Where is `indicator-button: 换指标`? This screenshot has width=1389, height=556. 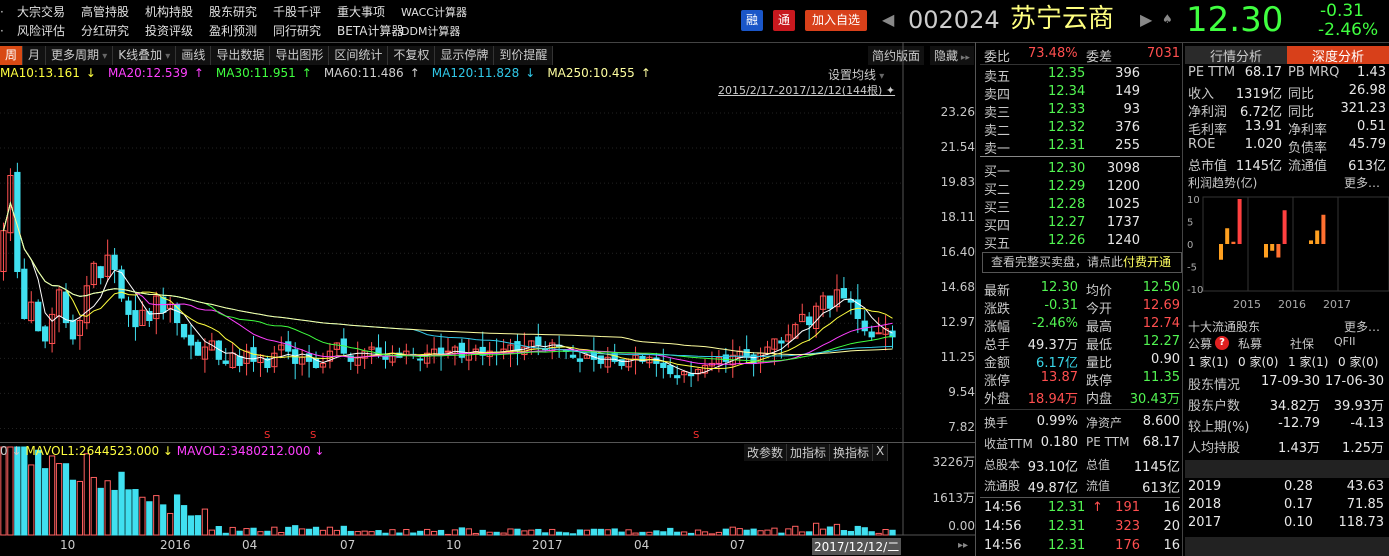
indicator-button: 换指标 is located at coordinates (852, 452).